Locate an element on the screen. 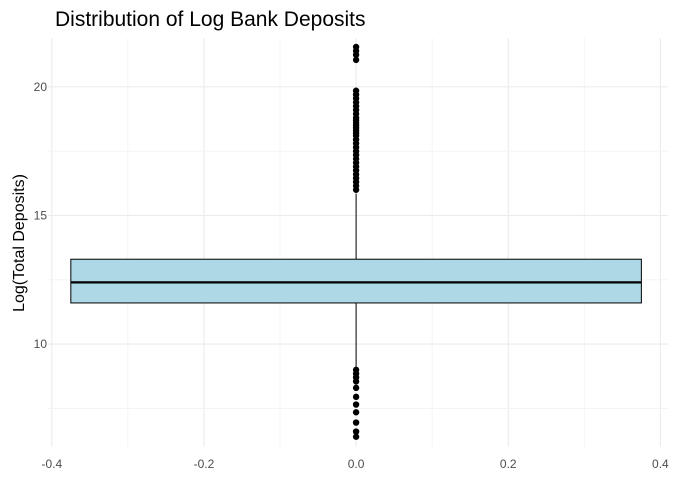 The height and width of the screenshot is (481, 678). y-axis-ticks: 10 15 20 is located at coordinates (41, 215).